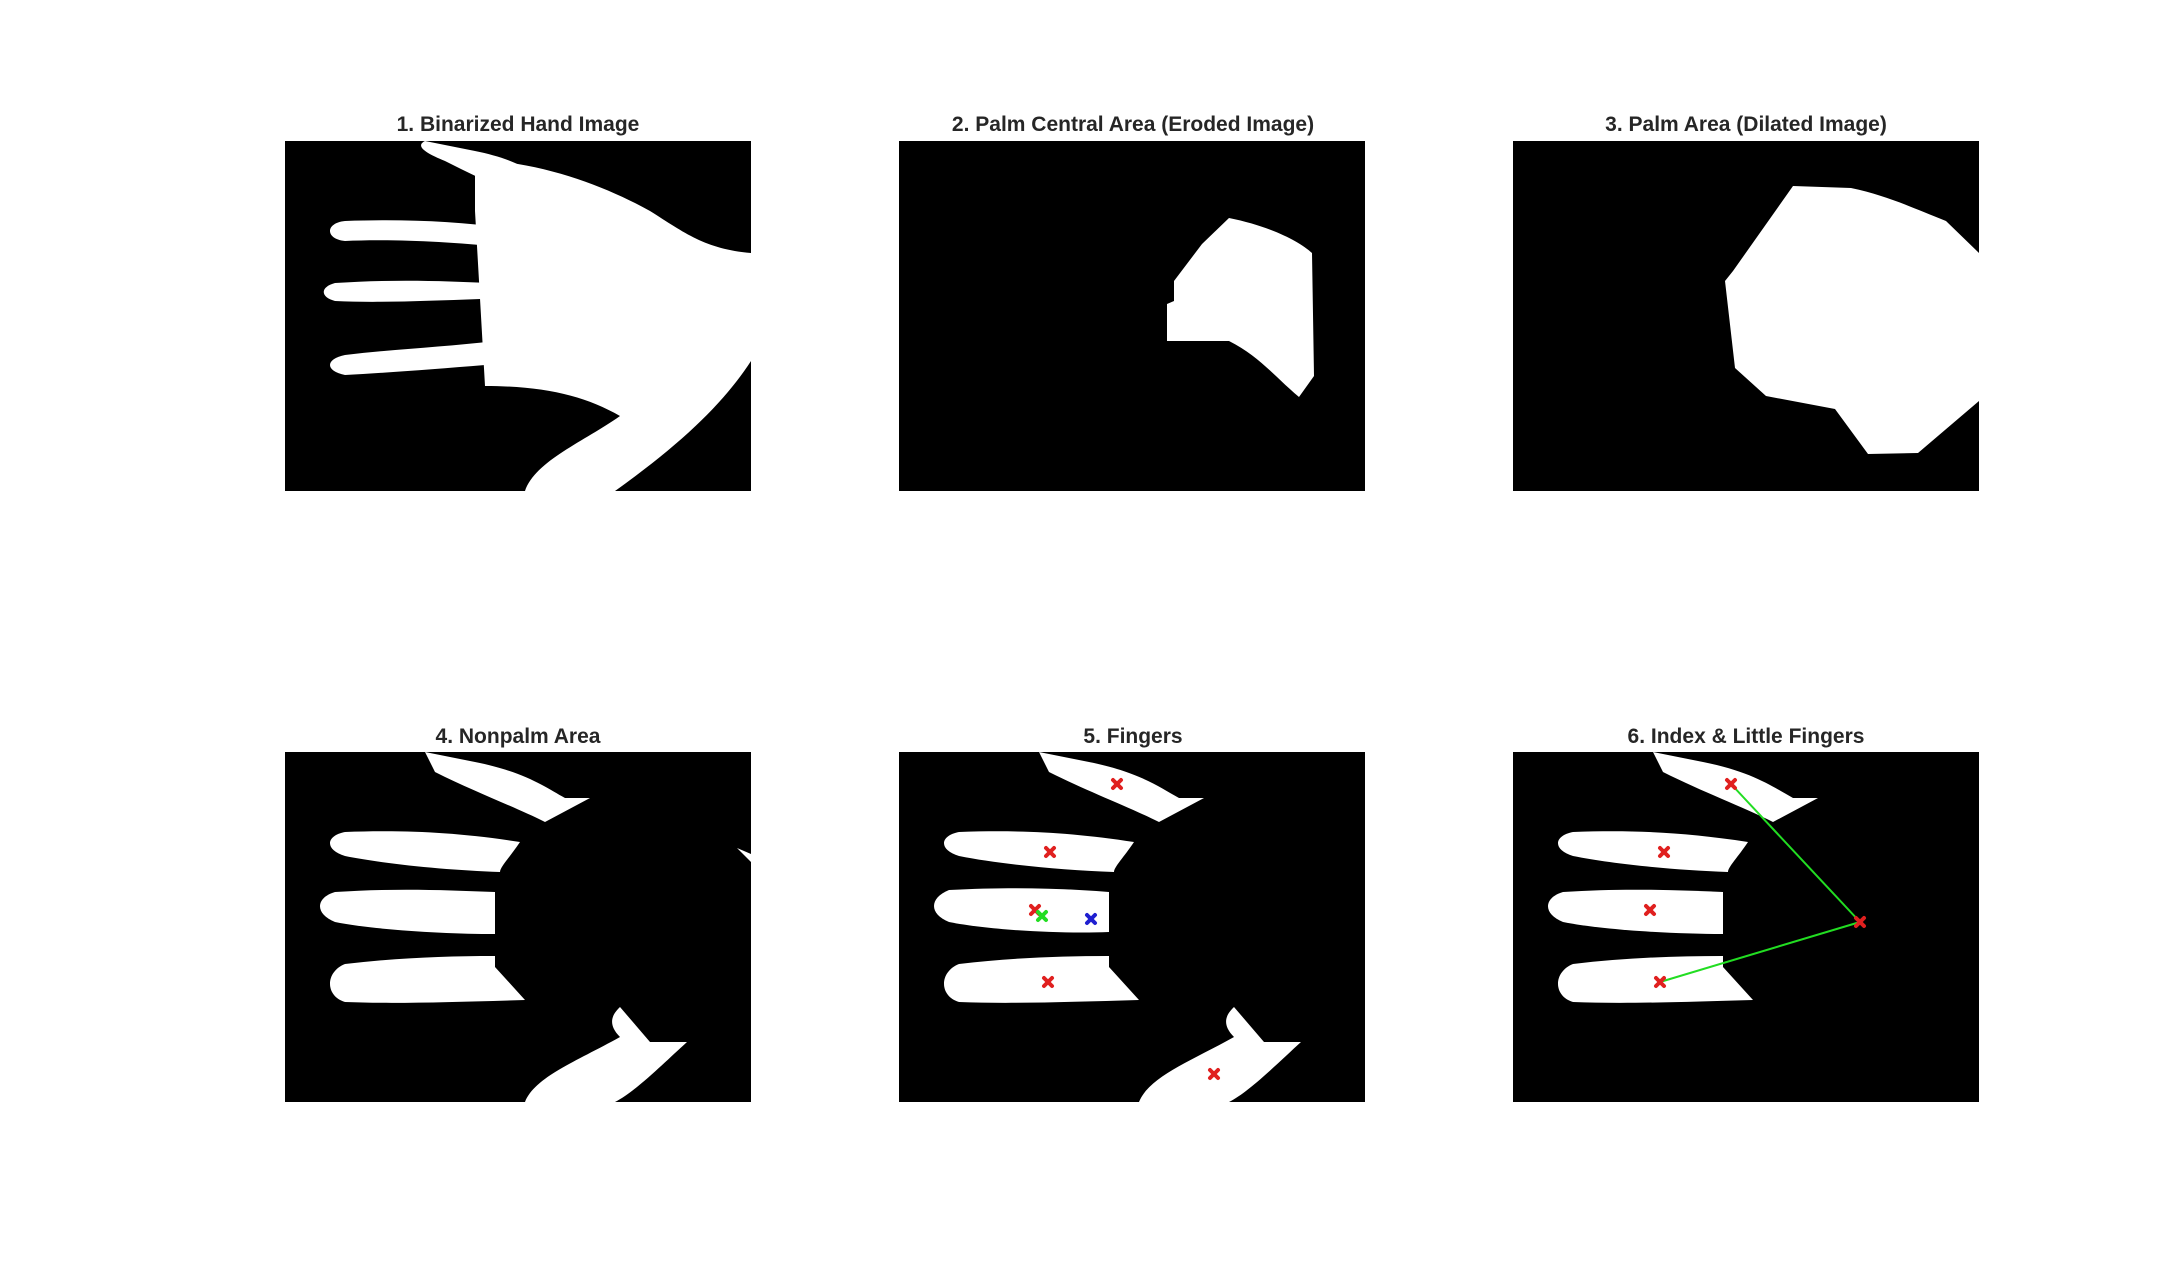 This screenshot has height=1271, width=2160. I want to click on little-finger-marker, so click(1660, 982).